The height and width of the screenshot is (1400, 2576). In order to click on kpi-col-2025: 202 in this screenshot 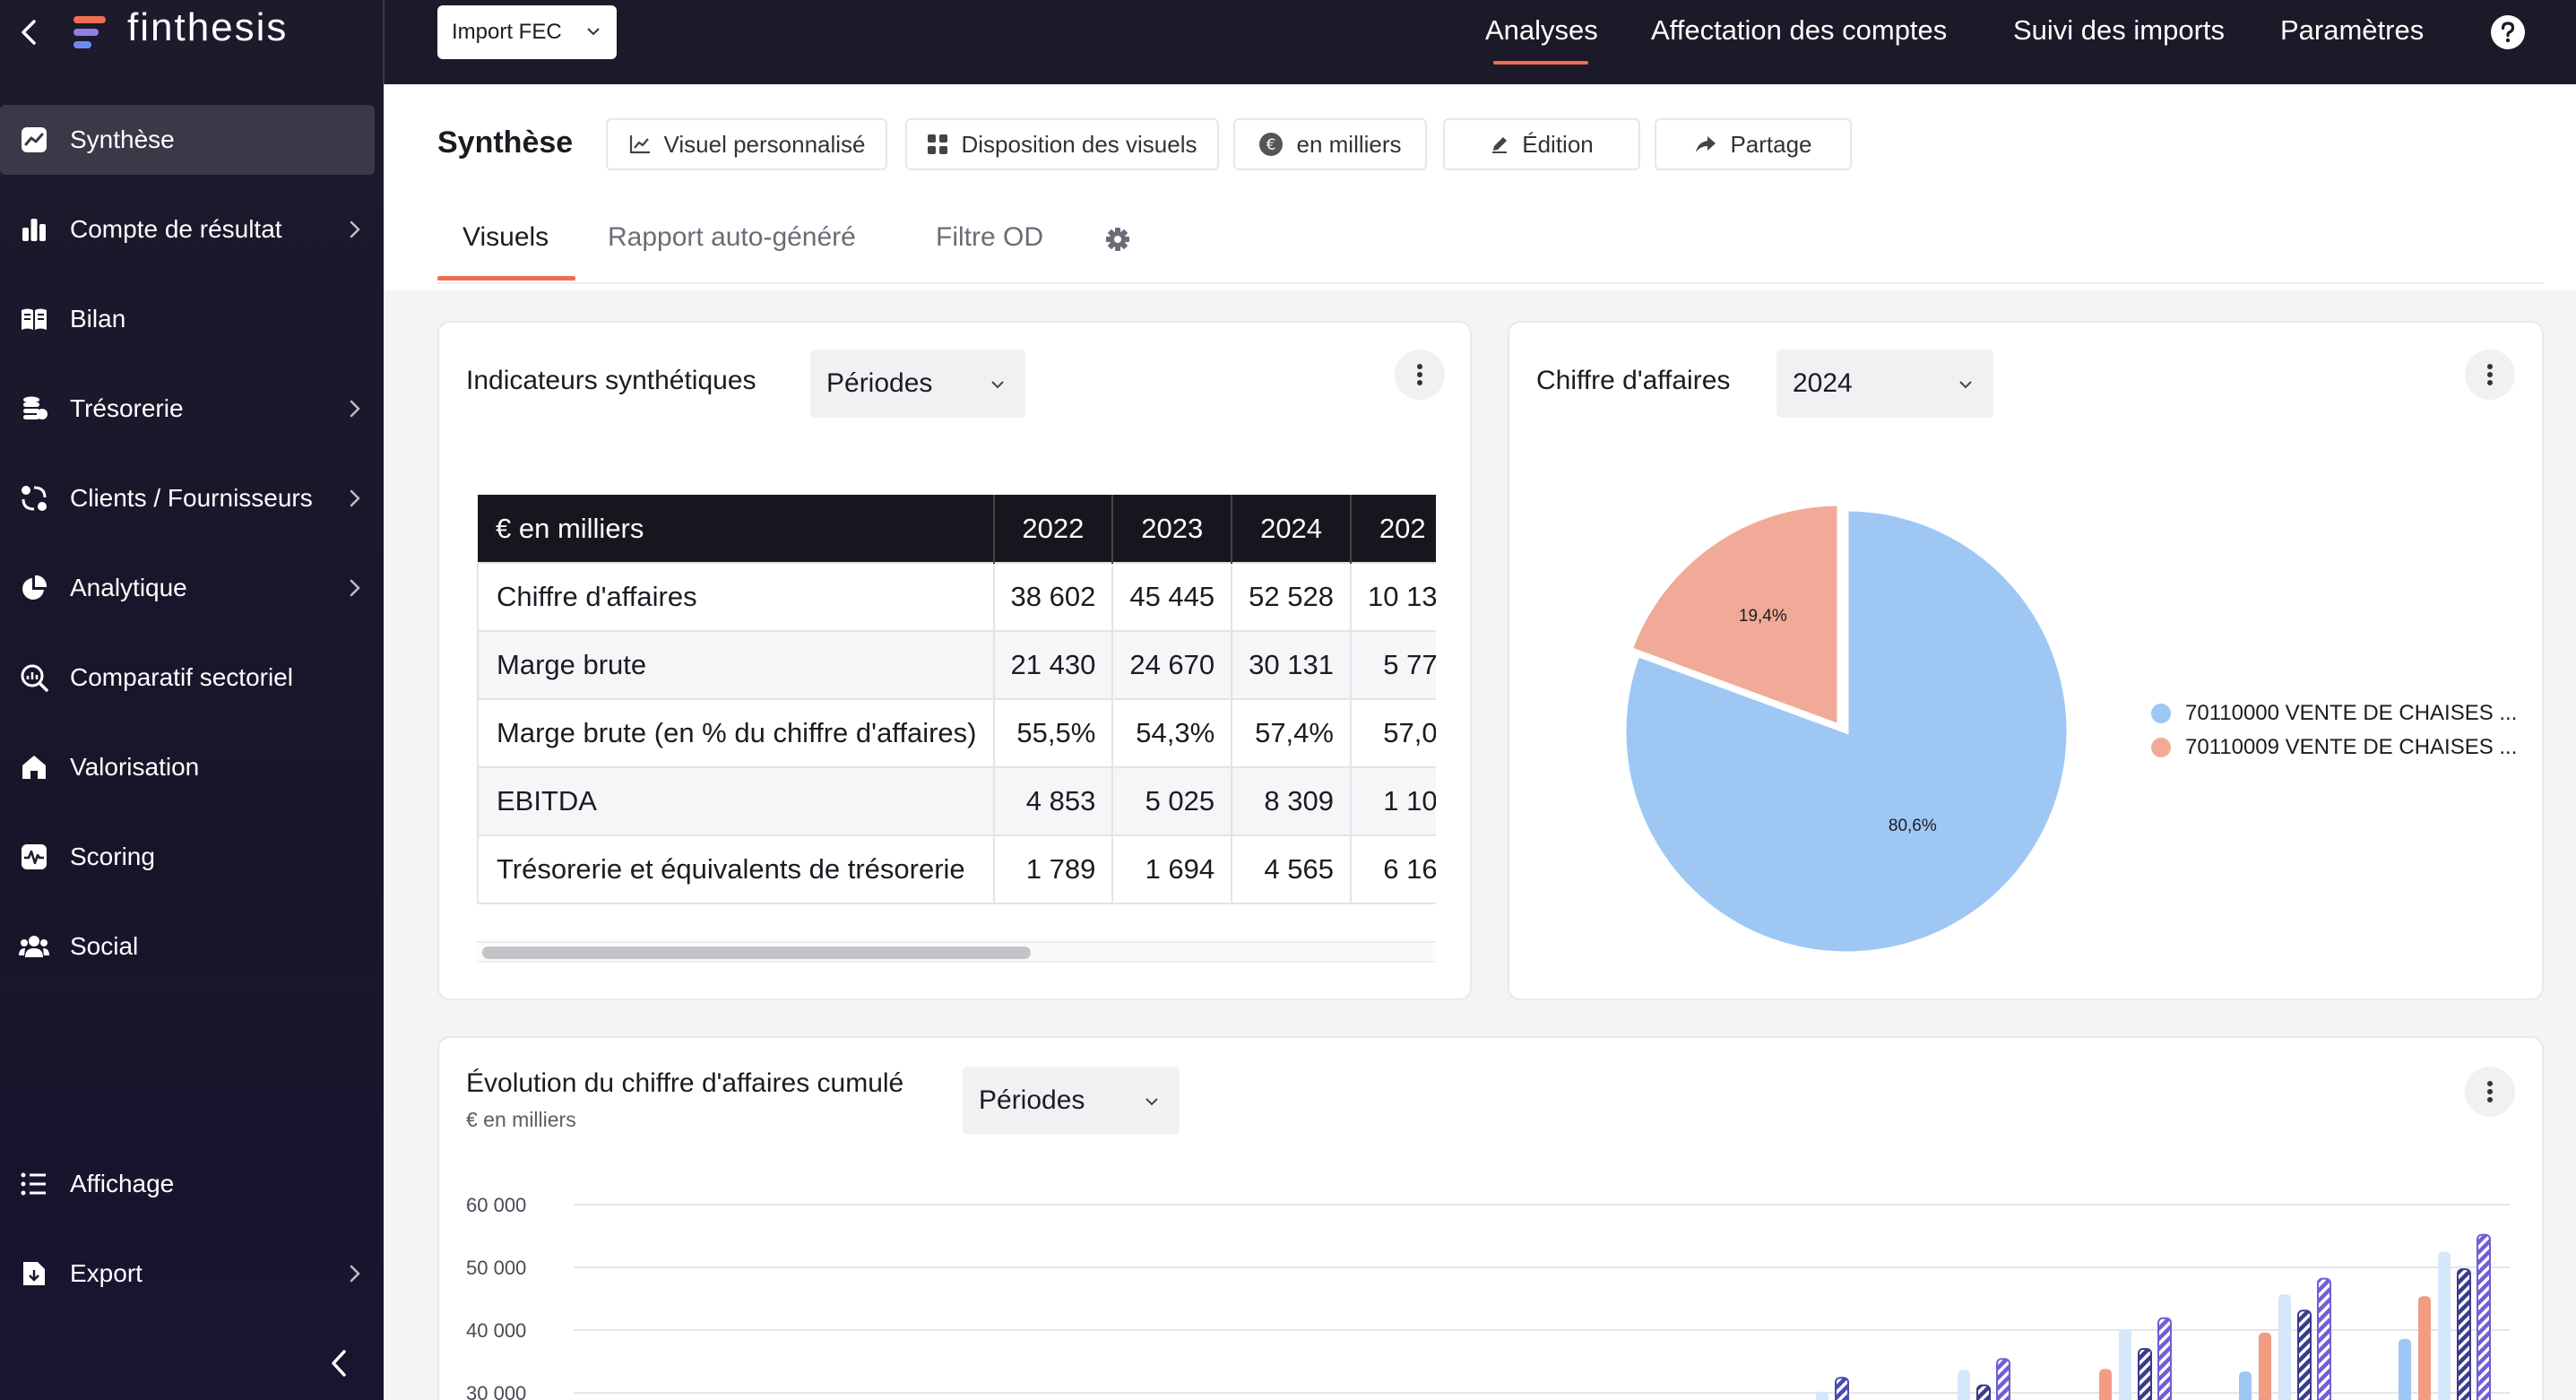, I will do `click(1393, 529)`.